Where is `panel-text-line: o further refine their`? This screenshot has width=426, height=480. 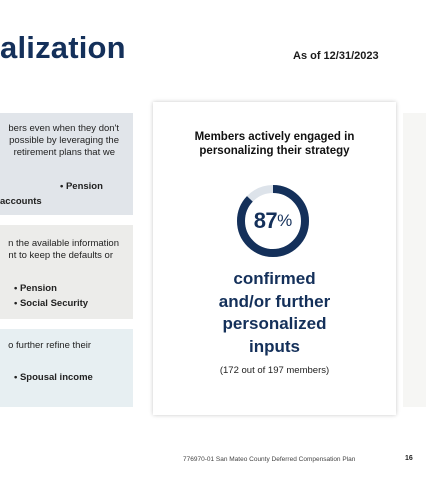
panel-text-line: o further refine their is located at coordinates (49, 345).